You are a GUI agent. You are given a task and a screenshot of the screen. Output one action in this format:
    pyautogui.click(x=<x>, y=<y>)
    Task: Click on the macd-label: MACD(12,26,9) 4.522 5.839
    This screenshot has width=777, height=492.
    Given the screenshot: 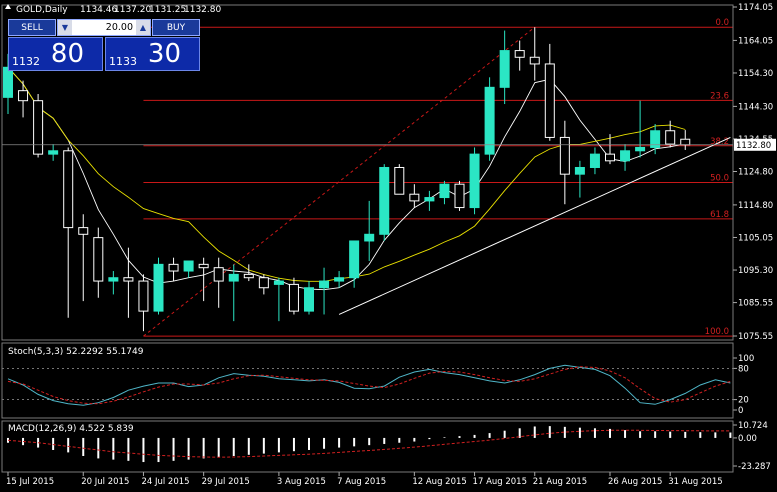 What is the action you would take?
    pyautogui.click(x=71, y=429)
    